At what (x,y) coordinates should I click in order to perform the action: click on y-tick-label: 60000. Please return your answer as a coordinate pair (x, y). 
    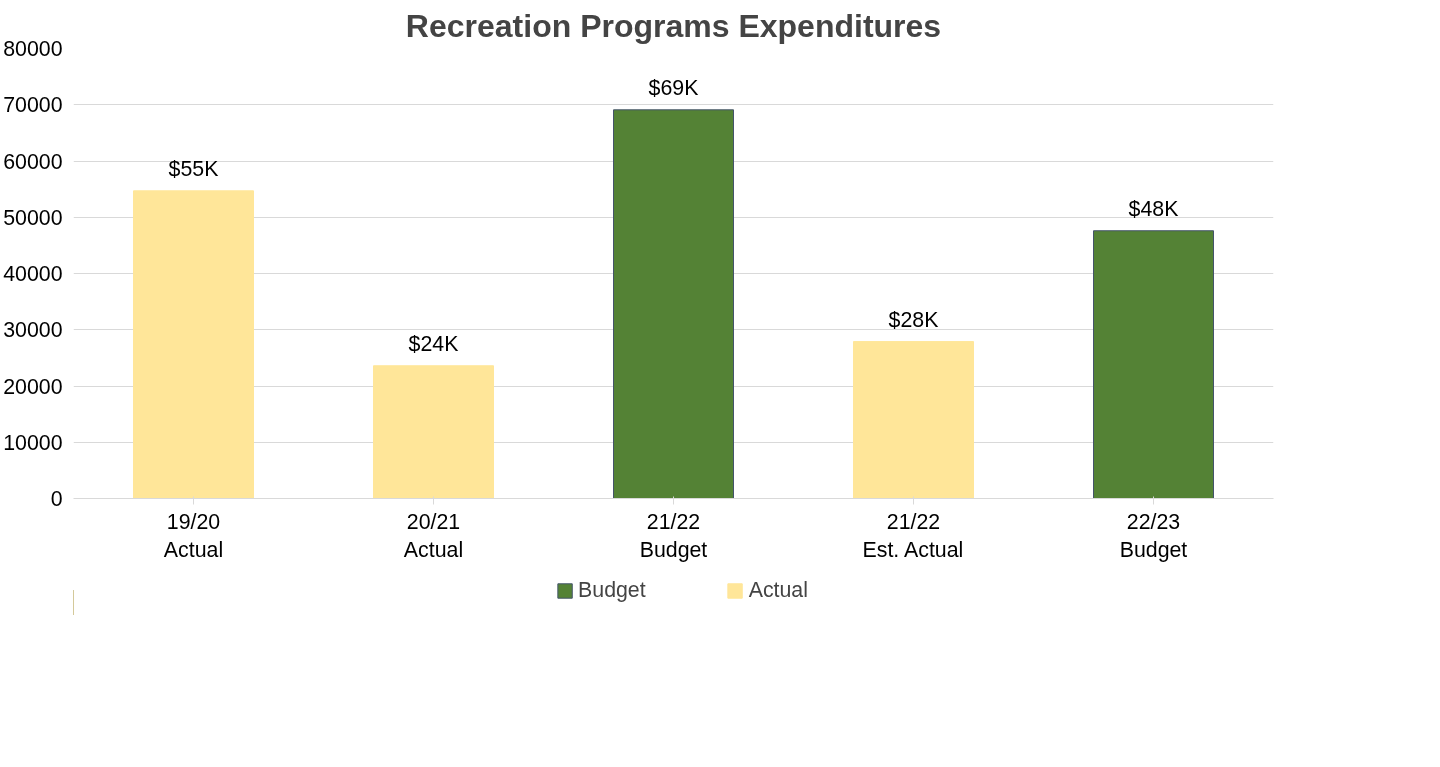
    Looking at the image, I should click on (33, 161).